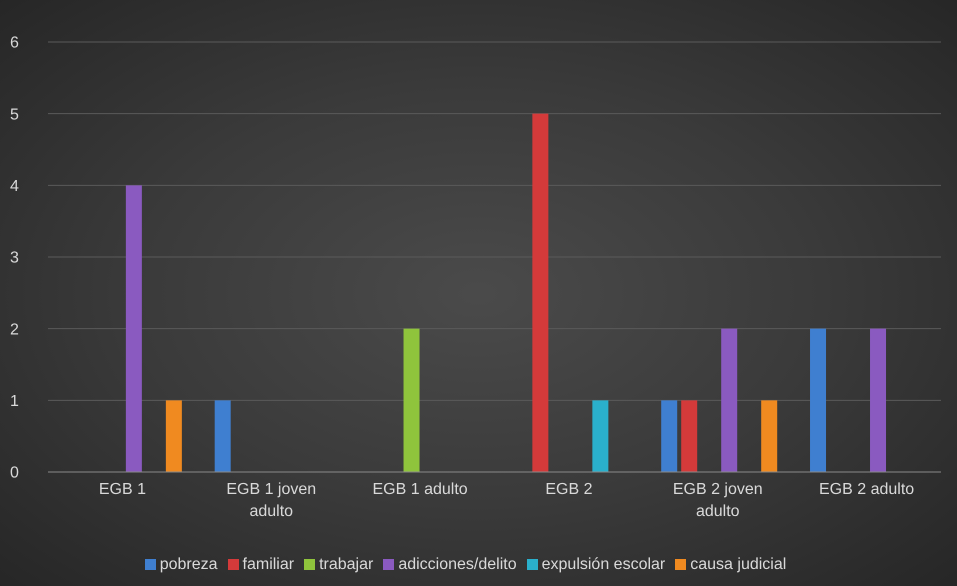 This screenshot has width=957, height=586. What do you see at coordinates (604, 564) in the screenshot?
I see `legend-label: expulsión escolar` at bounding box center [604, 564].